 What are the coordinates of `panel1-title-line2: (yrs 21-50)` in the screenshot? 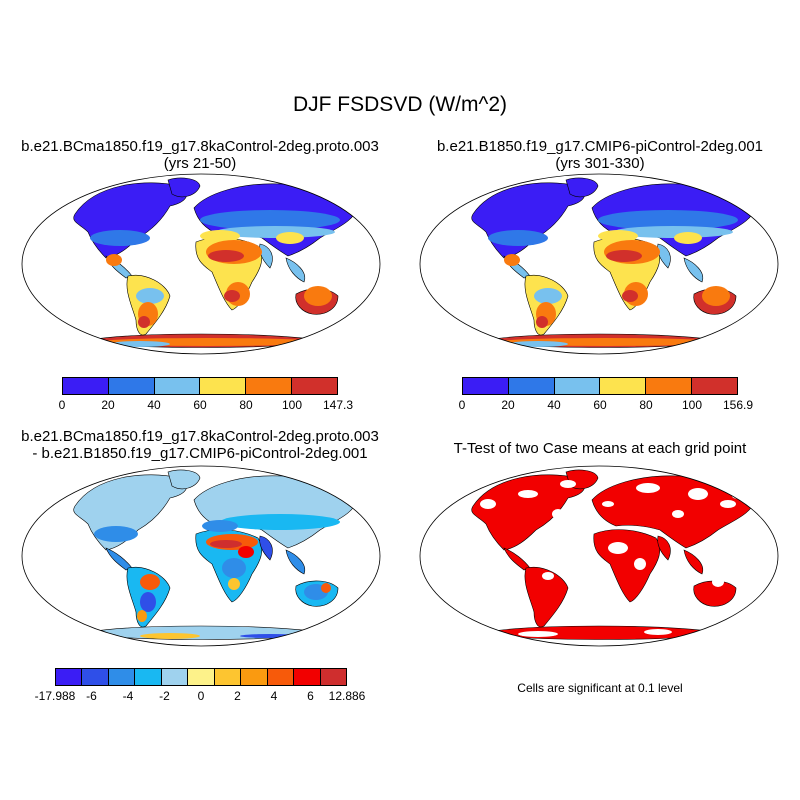 It's located at (200, 163).